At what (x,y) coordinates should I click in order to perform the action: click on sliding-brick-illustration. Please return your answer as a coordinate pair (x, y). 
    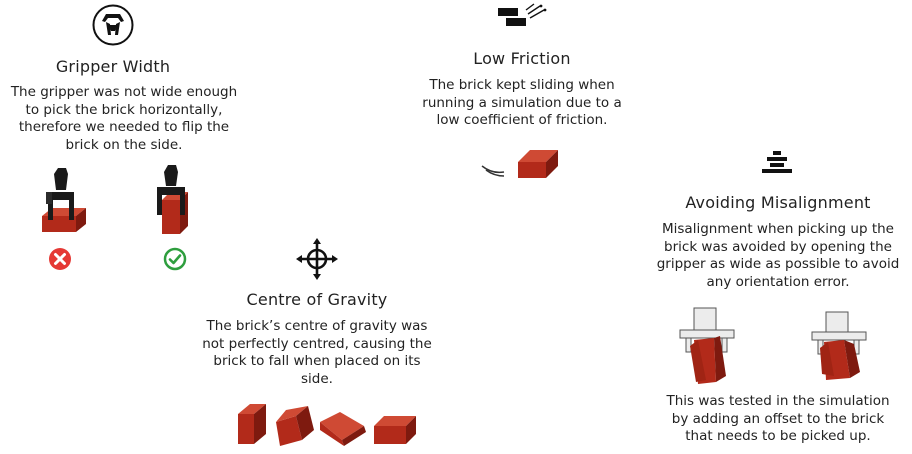
    Looking at the image, I should click on (522, 164).